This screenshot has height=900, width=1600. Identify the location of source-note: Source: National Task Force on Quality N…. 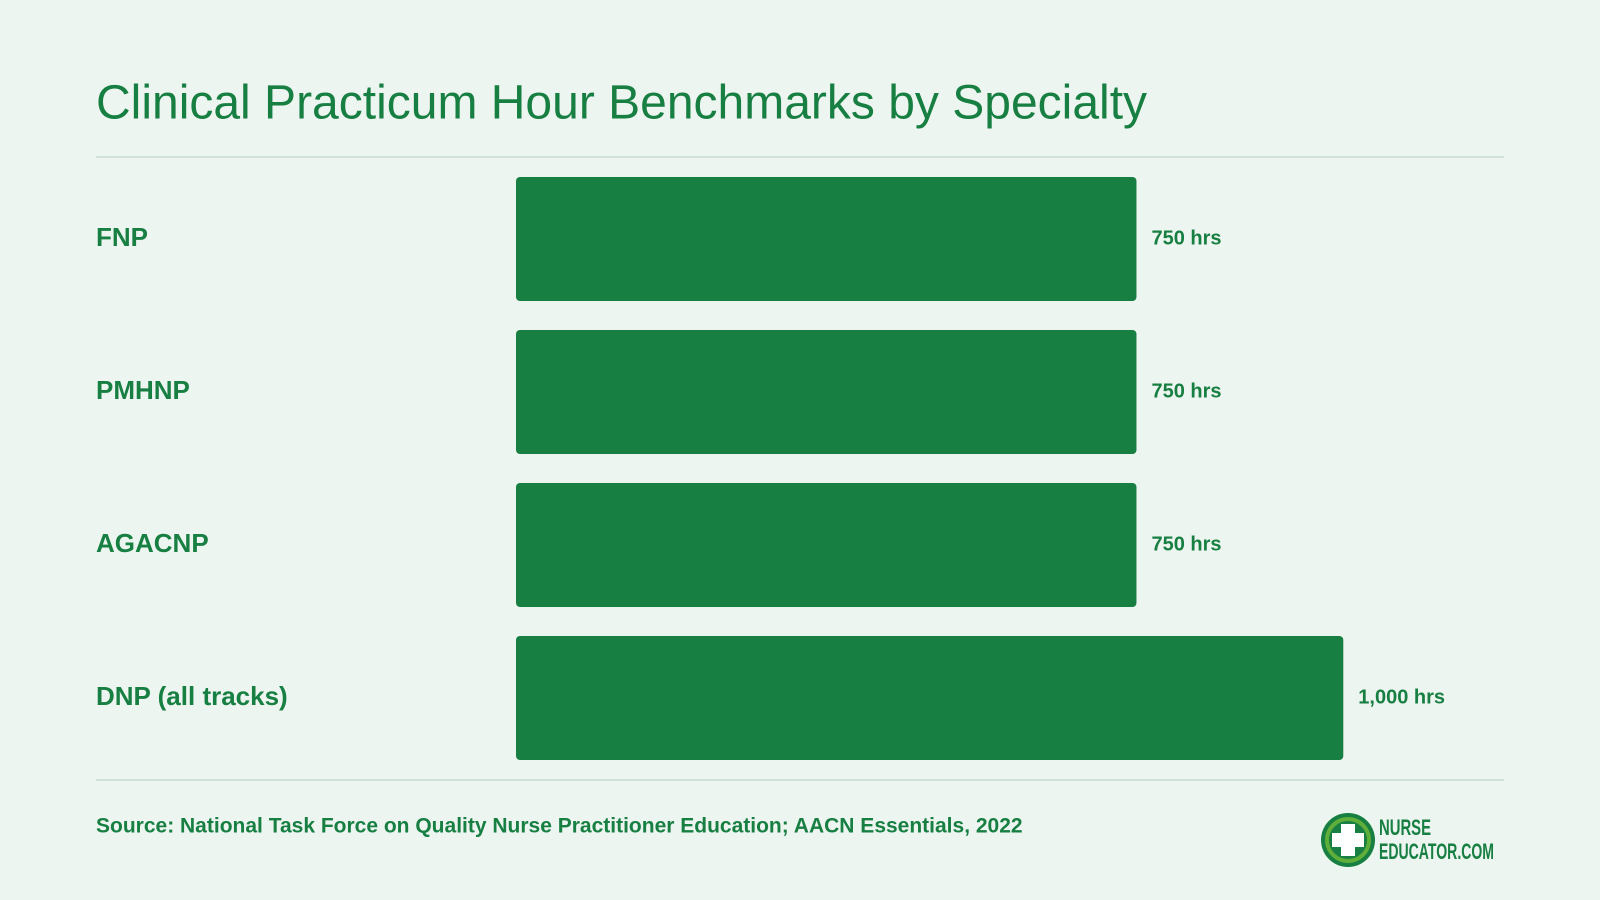
(559, 826).